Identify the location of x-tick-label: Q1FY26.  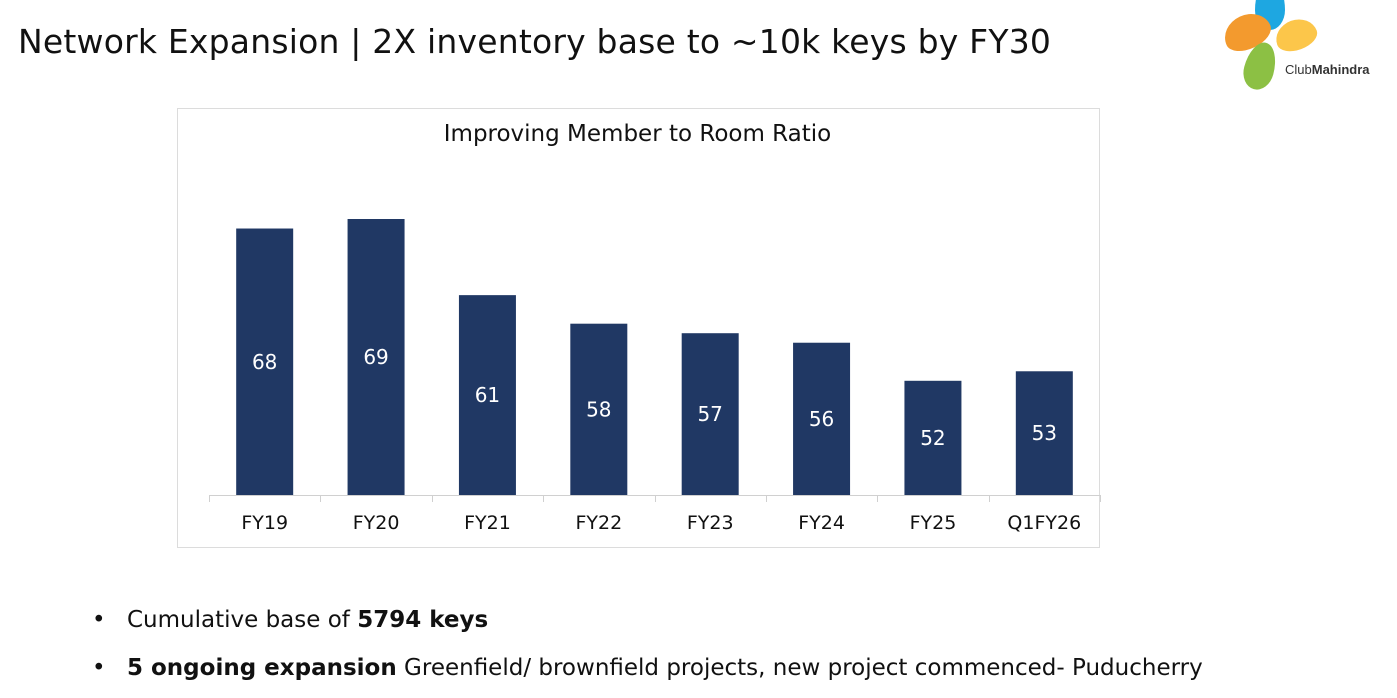
(1044, 523).